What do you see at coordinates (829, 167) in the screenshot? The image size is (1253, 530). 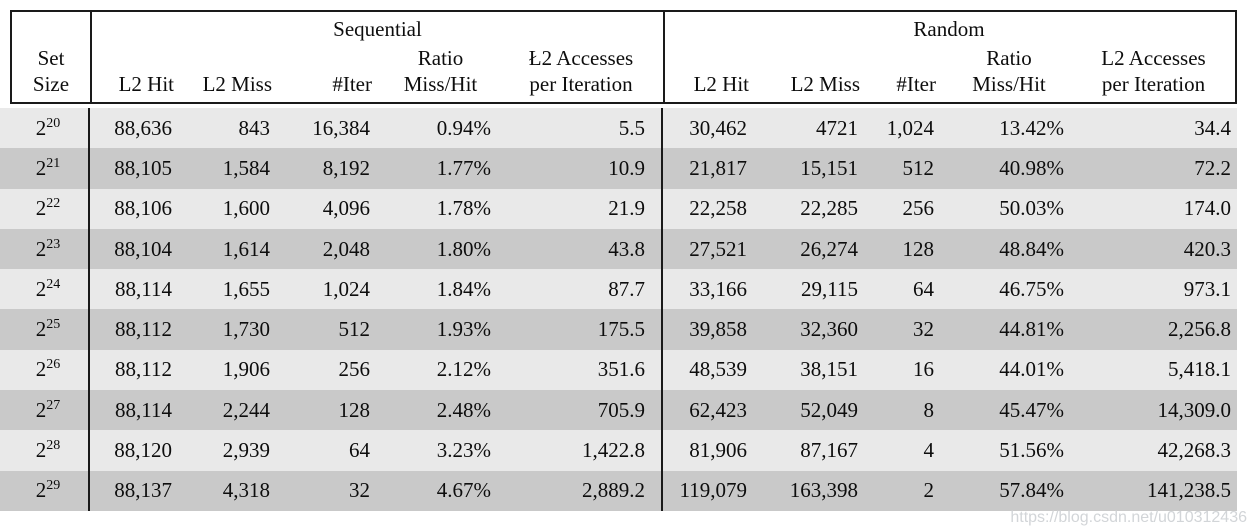 I see `cell-rnd-l2-miss: 15,151` at bounding box center [829, 167].